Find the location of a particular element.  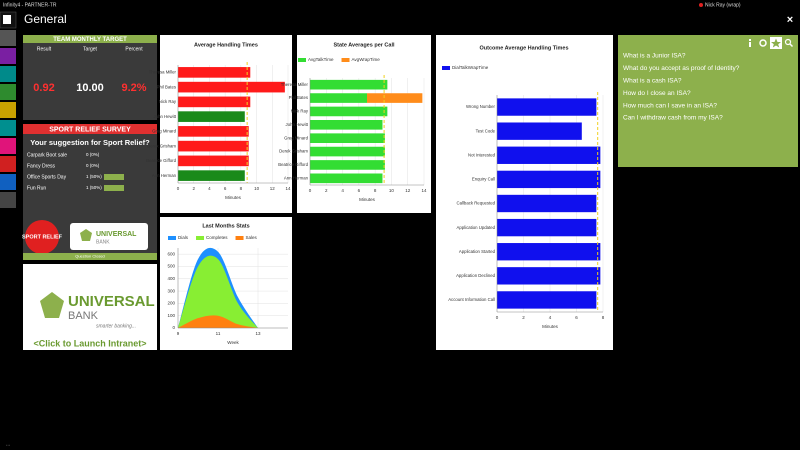

y-tick-label: Callback Requested is located at coordinates (476, 203).